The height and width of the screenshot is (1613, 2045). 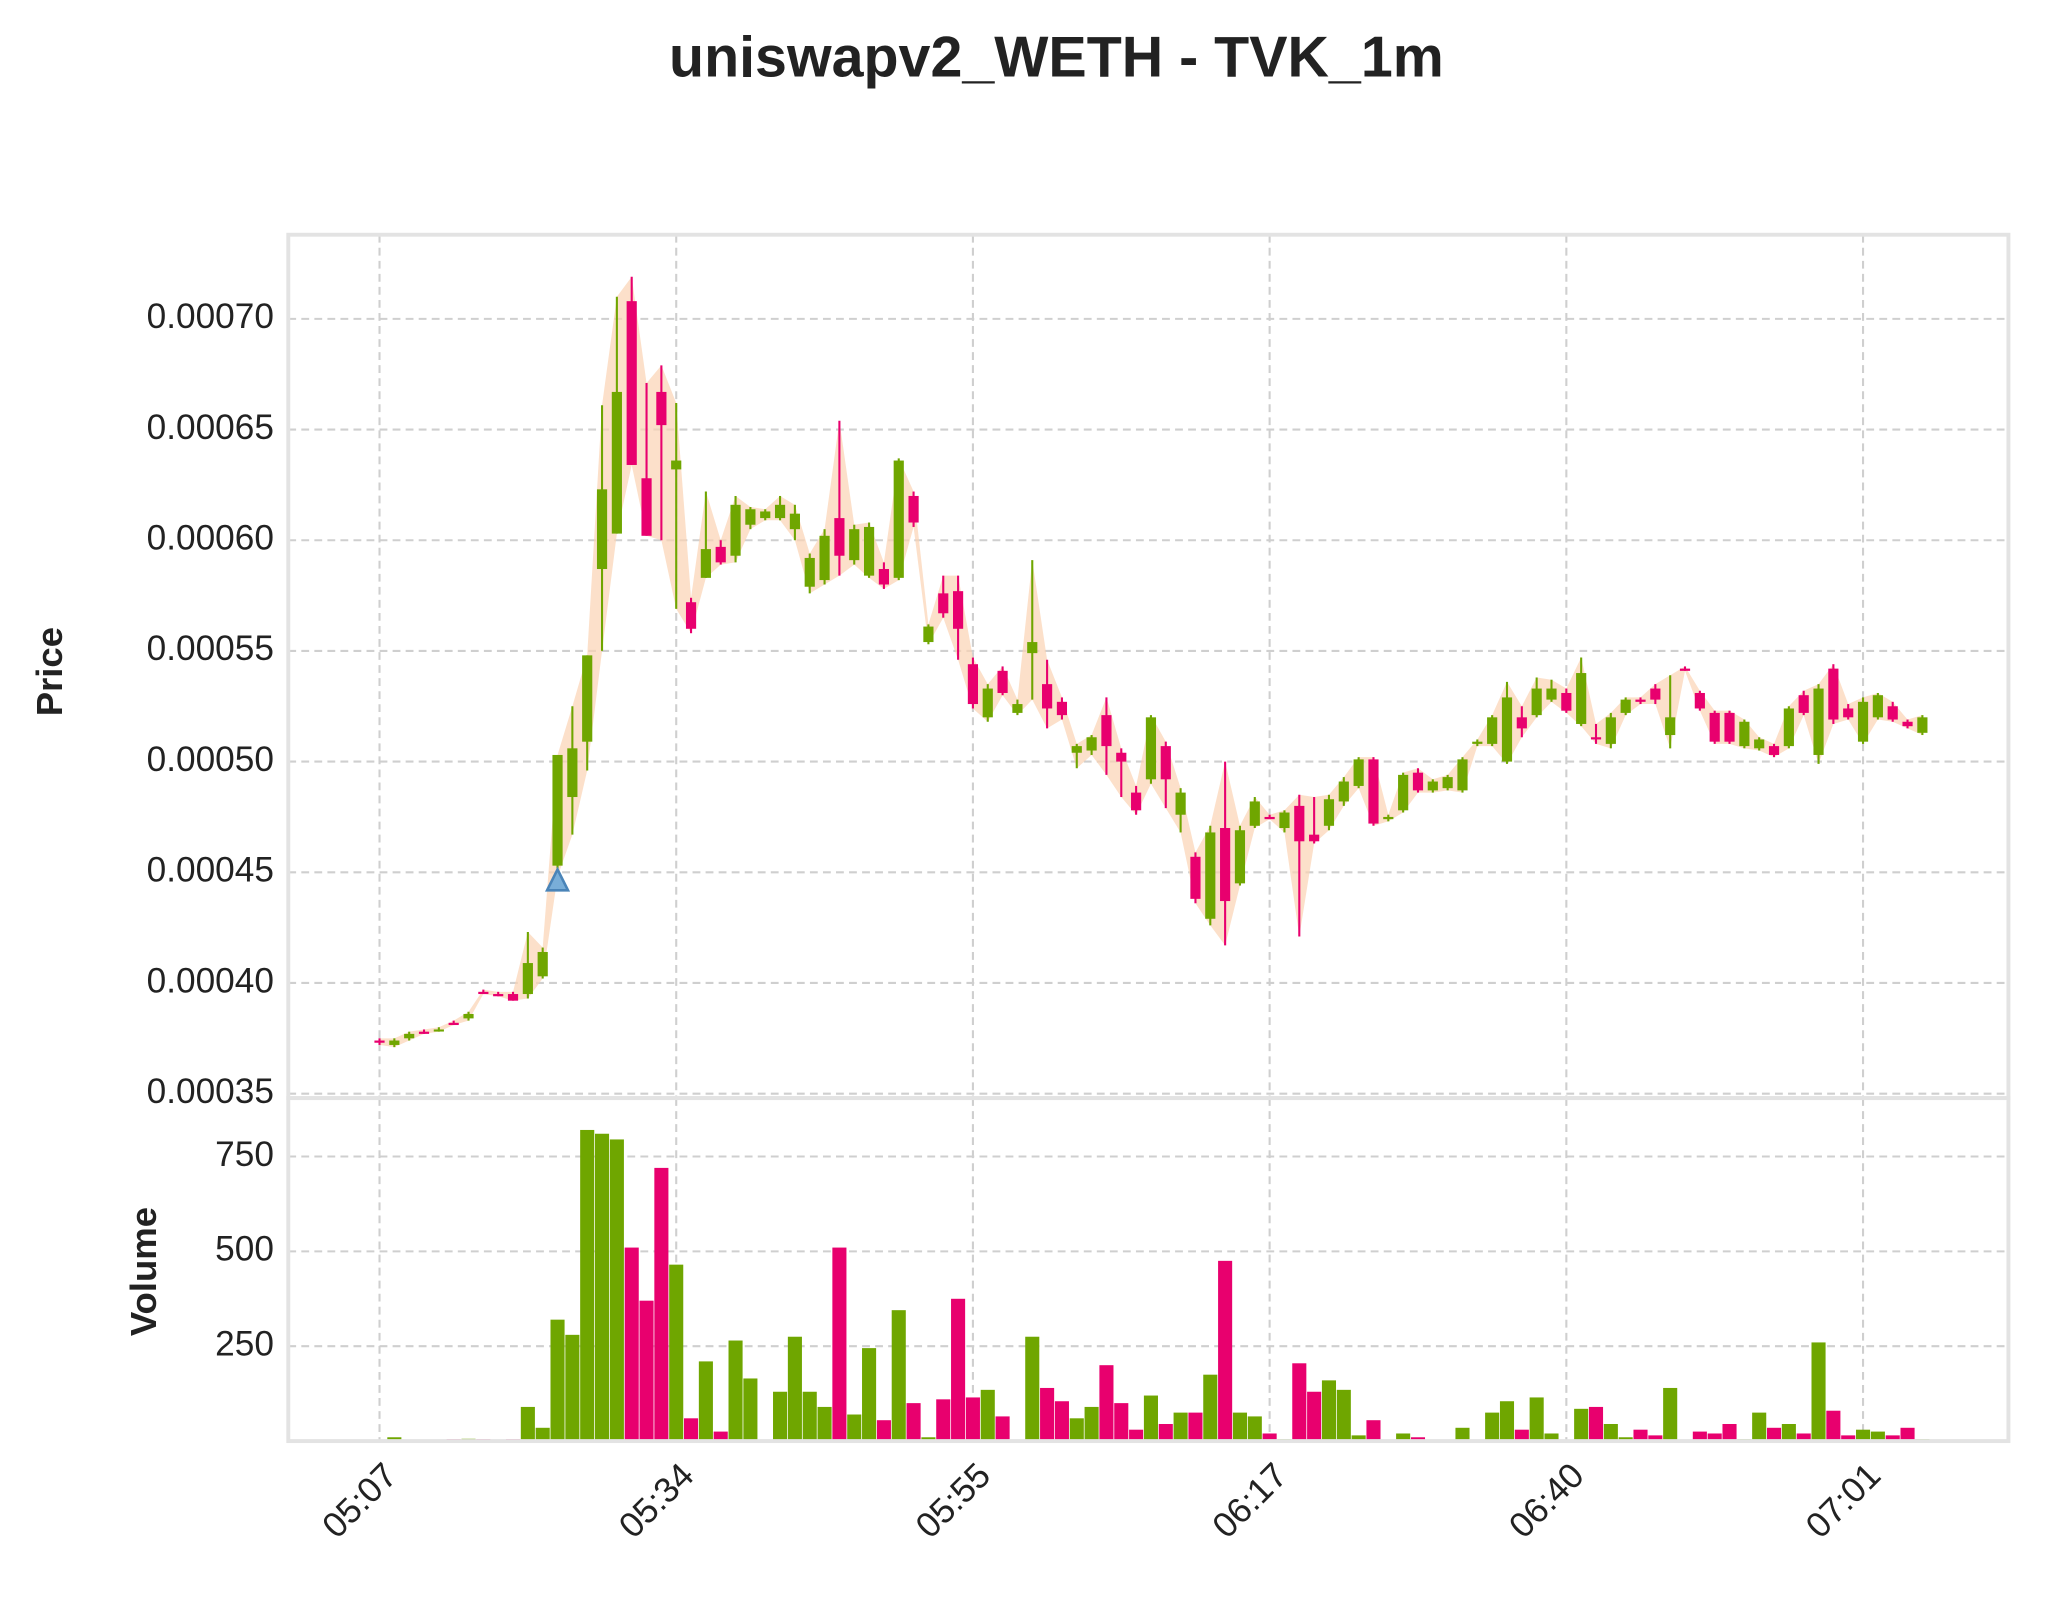 I want to click on y-tick-label: 0.00060, so click(x=210, y=538).